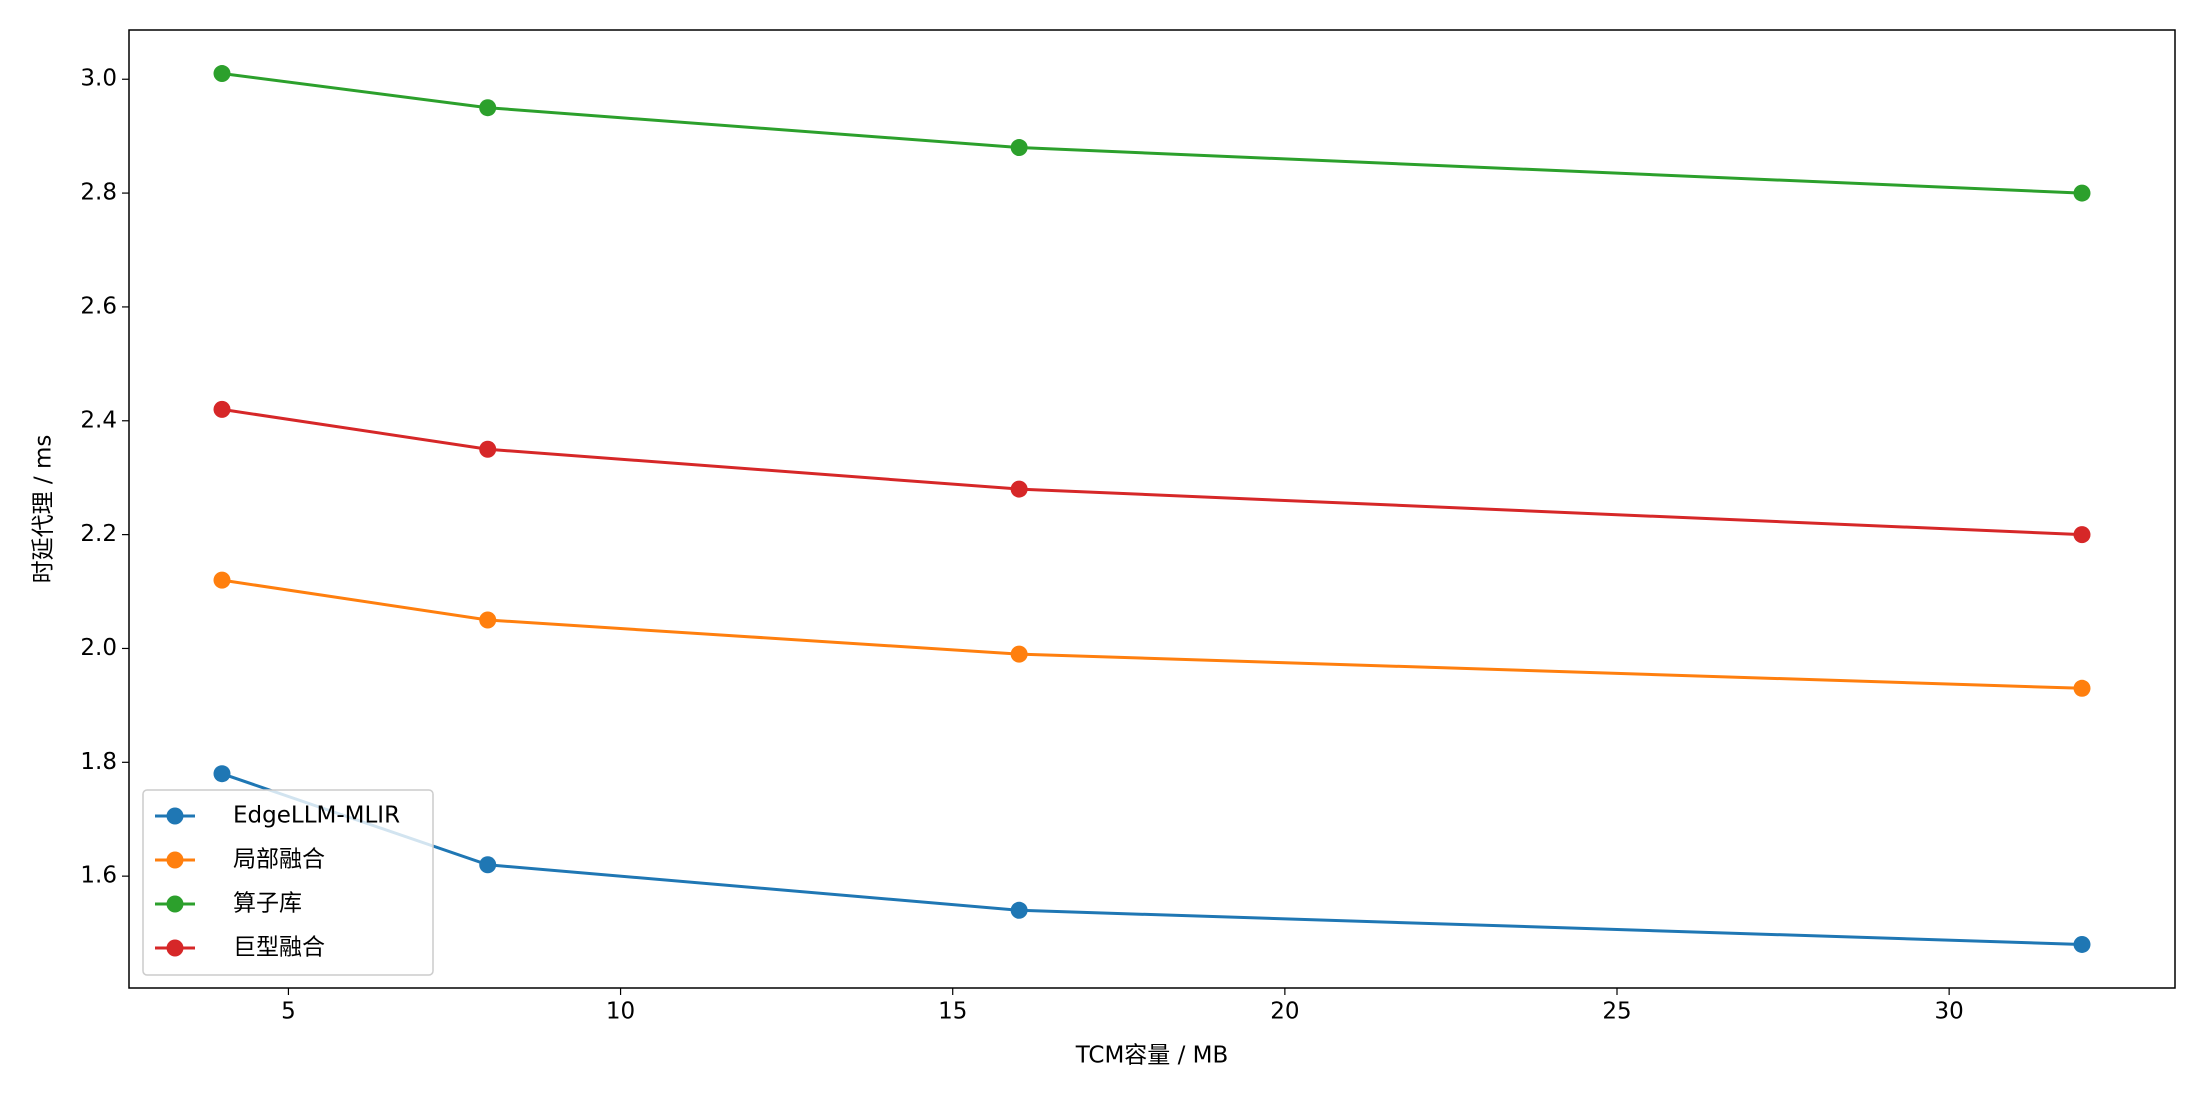 The image size is (2200, 1100). I want to click on y-tick-label: 3.0, so click(98, 79).